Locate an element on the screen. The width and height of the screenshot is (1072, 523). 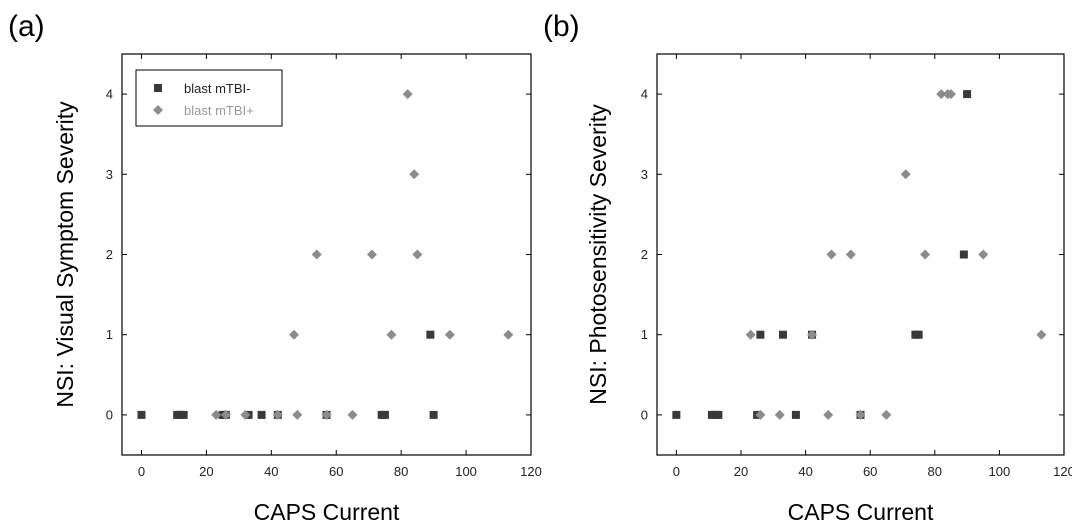
legend-box is located at coordinates (209, 98).